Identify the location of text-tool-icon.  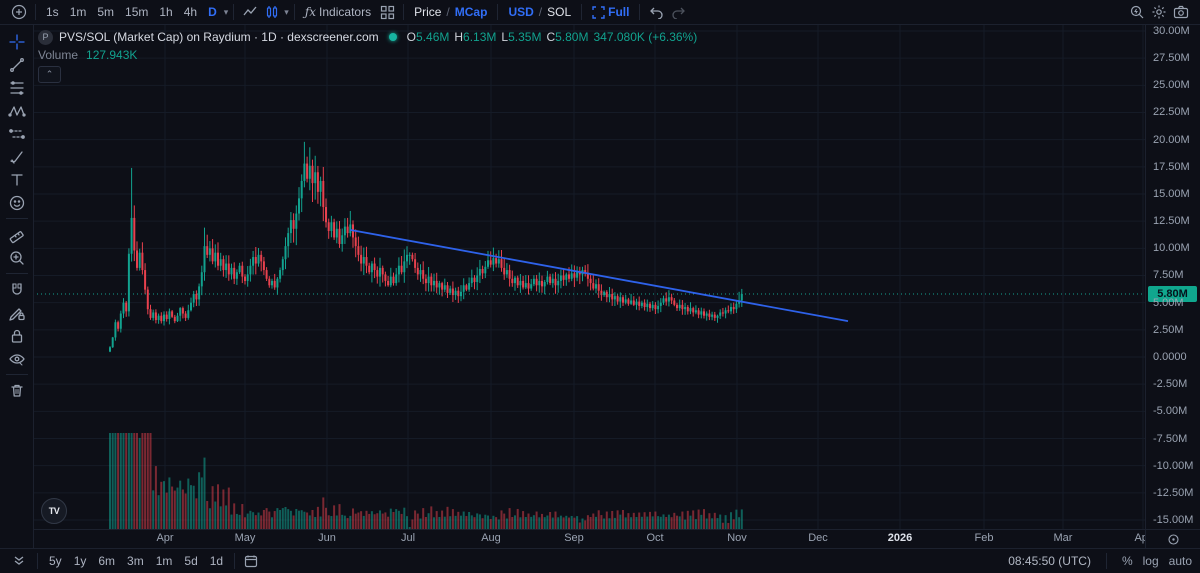
(17, 179).